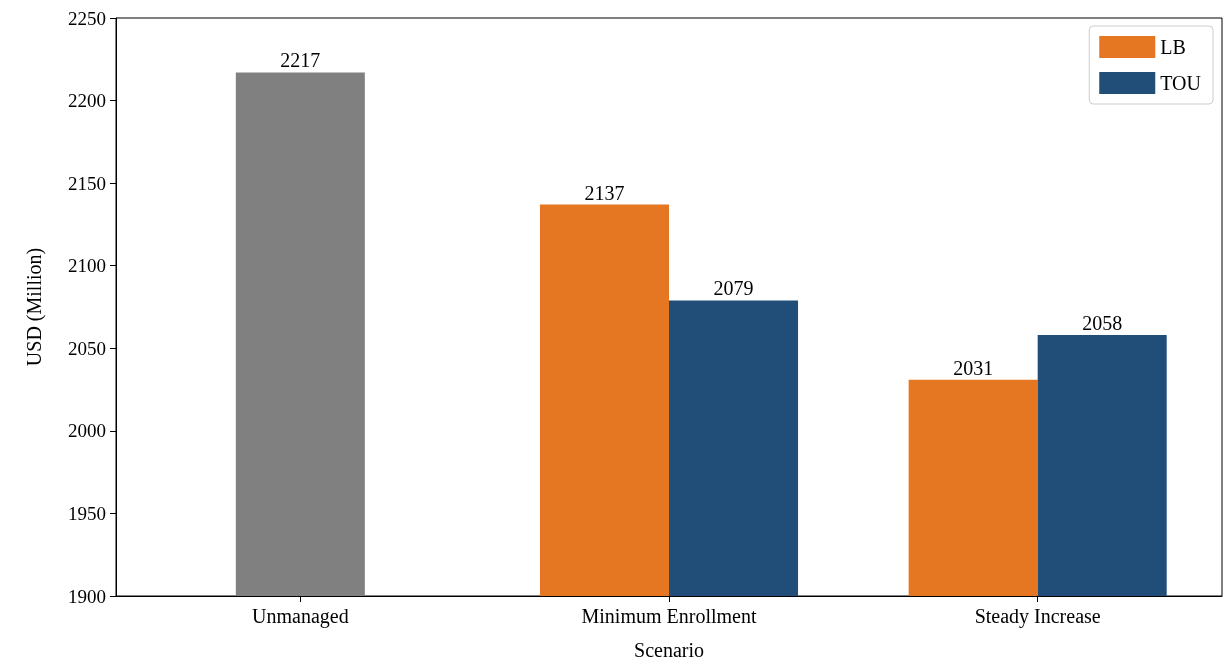  What do you see at coordinates (87, 596) in the screenshot?
I see `y-tick-label: 1900` at bounding box center [87, 596].